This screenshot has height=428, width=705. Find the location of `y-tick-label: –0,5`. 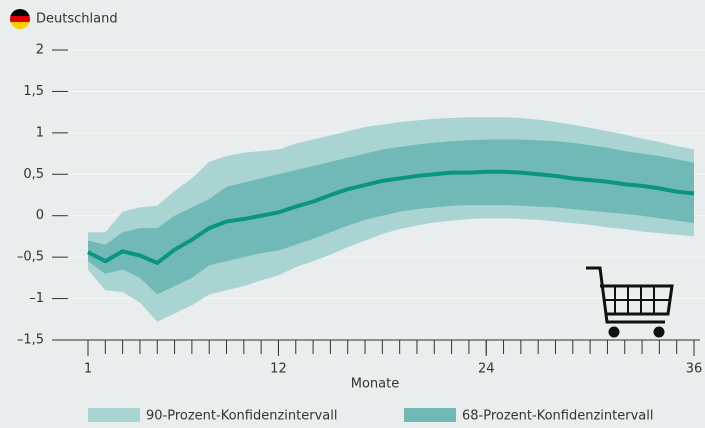

y-tick-label: –0,5 is located at coordinates (30, 257).